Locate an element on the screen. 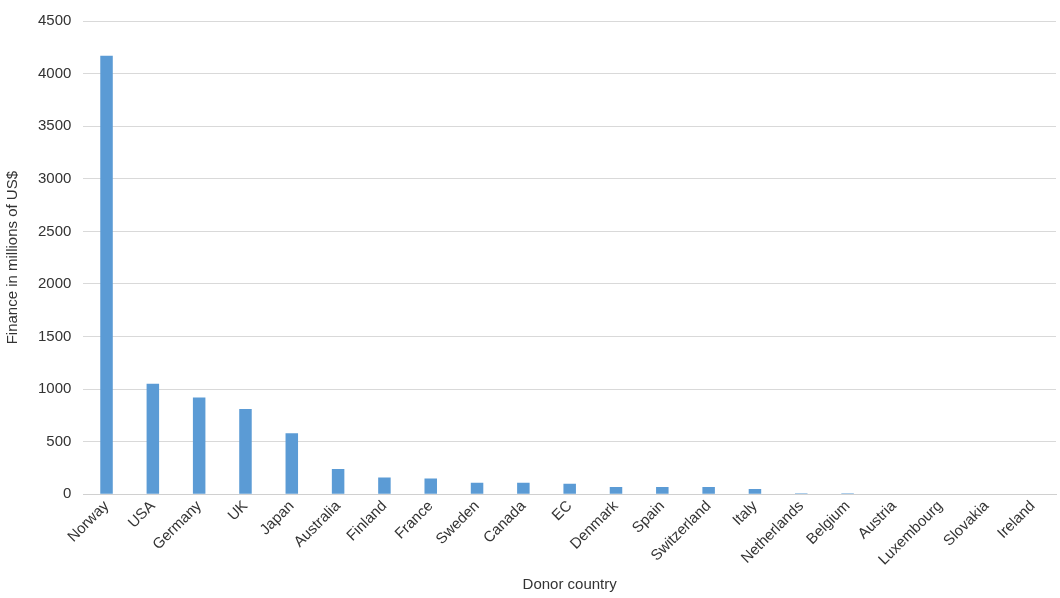 This screenshot has height=598, width=1060. y-tick-label: 2500 is located at coordinates (54, 230).